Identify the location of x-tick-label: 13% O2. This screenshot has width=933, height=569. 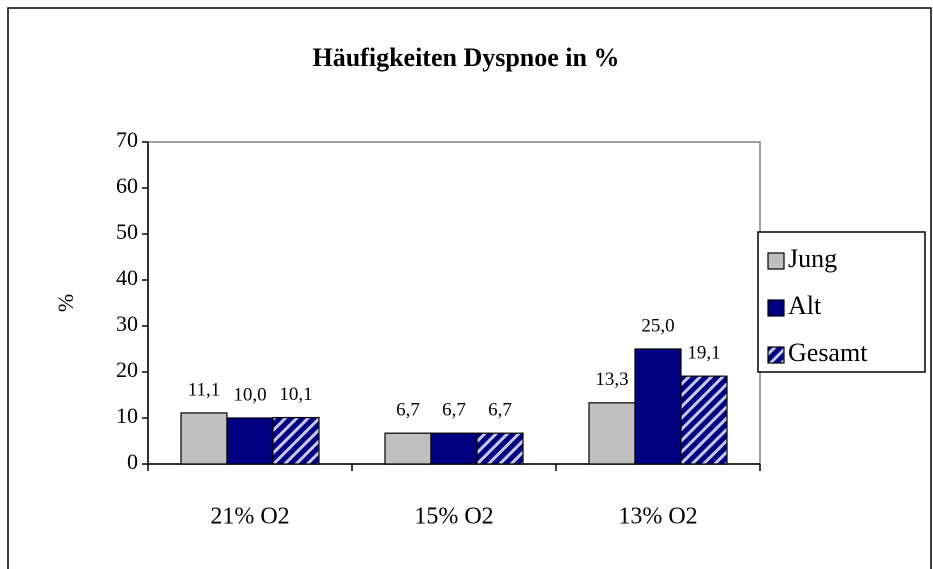
(657, 517).